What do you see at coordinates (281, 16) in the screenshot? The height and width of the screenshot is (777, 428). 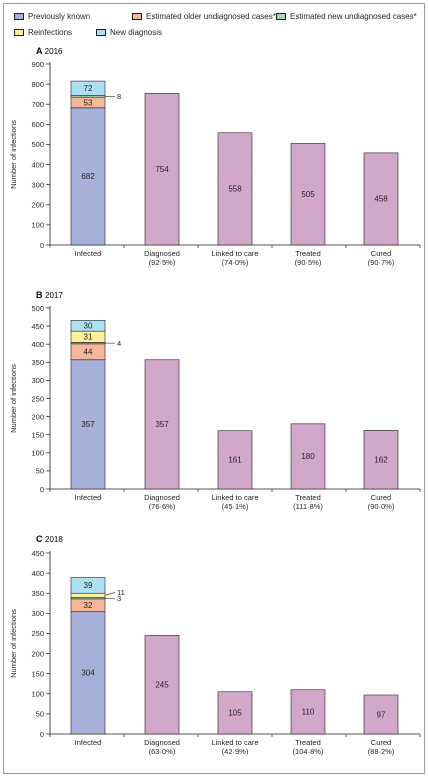 I see `legend-swatch-new-undiagnosed` at bounding box center [281, 16].